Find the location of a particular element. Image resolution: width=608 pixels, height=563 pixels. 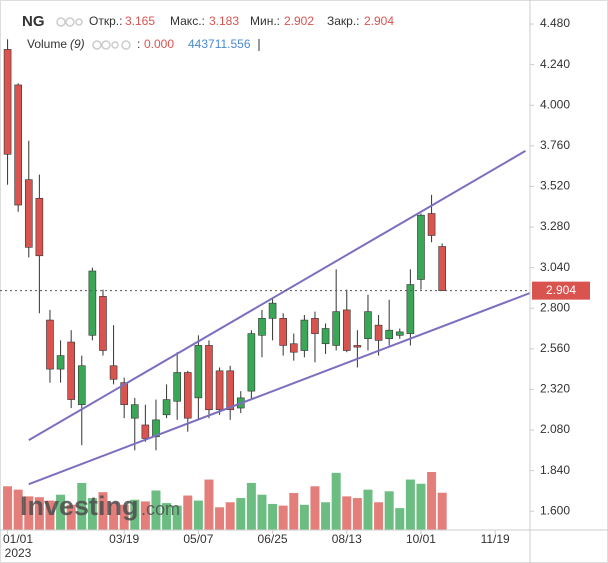

y-tick-label: 4.480 is located at coordinates (555, 23).